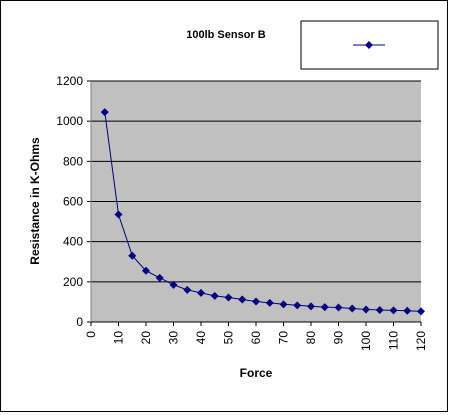 Image resolution: width=450 pixels, height=415 pixels. I want to click on y-tick-label: 1000, so click(69, 121).